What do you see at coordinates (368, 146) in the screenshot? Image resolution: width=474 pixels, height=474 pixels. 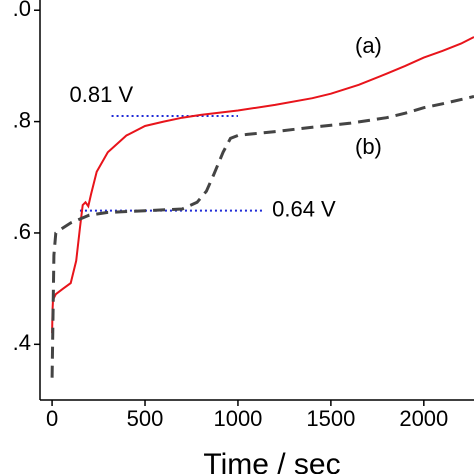 I see `series-label: (b)` at bounding box center [368, 146].